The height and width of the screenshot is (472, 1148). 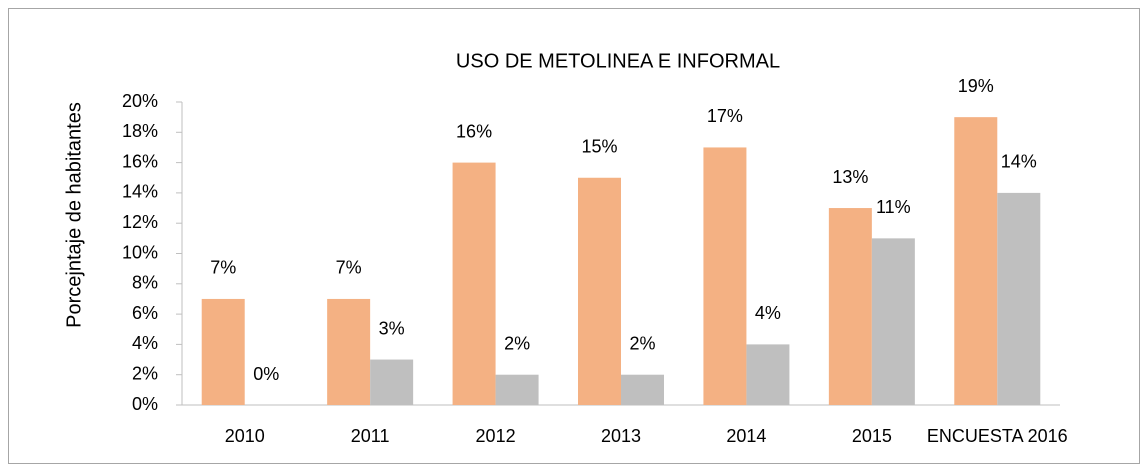 What do you see at coordinates (140, 101) in the screenshot?
I see `y-tick-label: 20%` at bounding box center [140, 101].